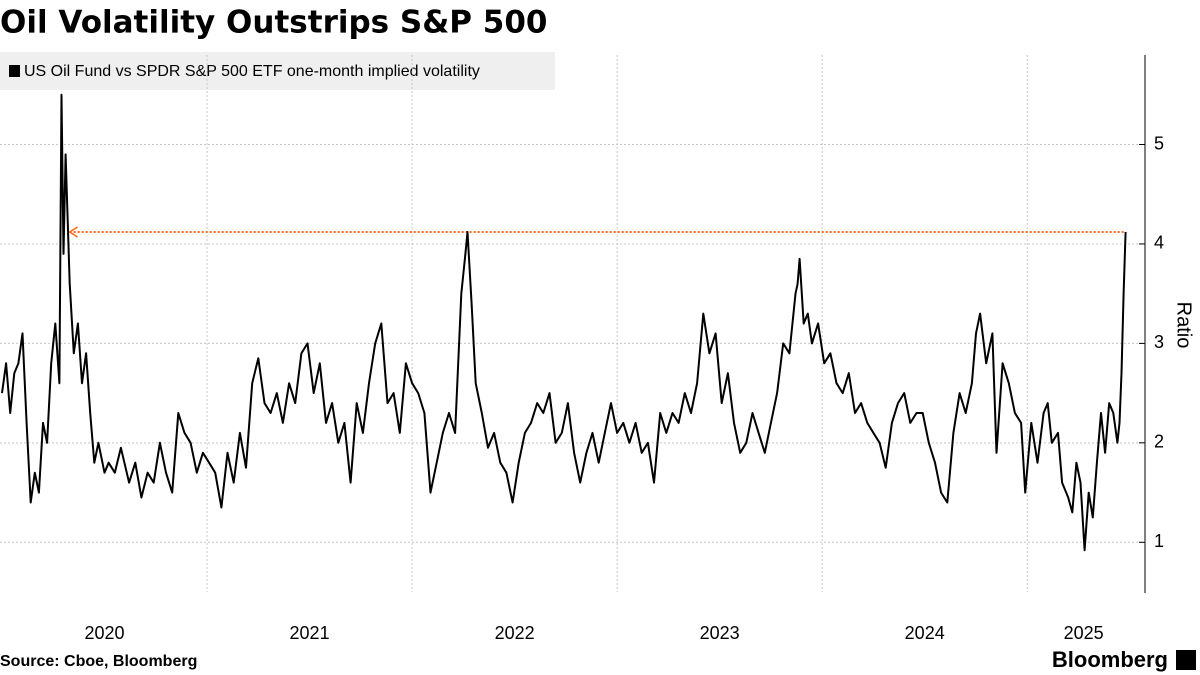 The image size is (1200, 675). Describe the element at coordinates (1159, 342) in the screenshot. I see `y-tick-label: 3` at that location.